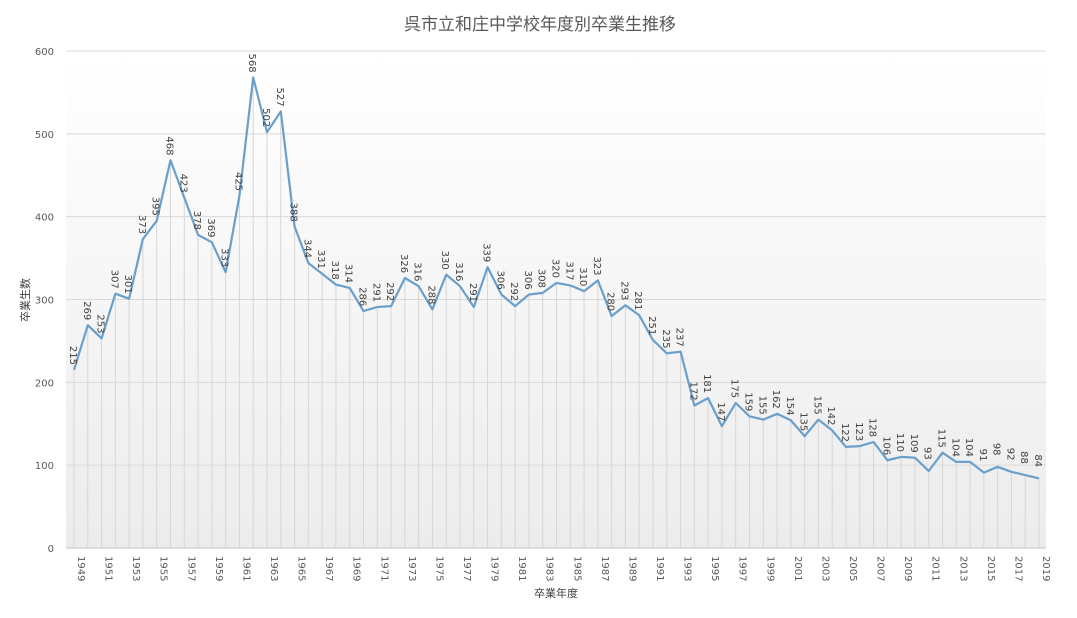 The width and height of the screenshot is (1077, 618). Describe the element at coordinates (306, 248) in the screenshot. I see `data-label: 344` at that location.